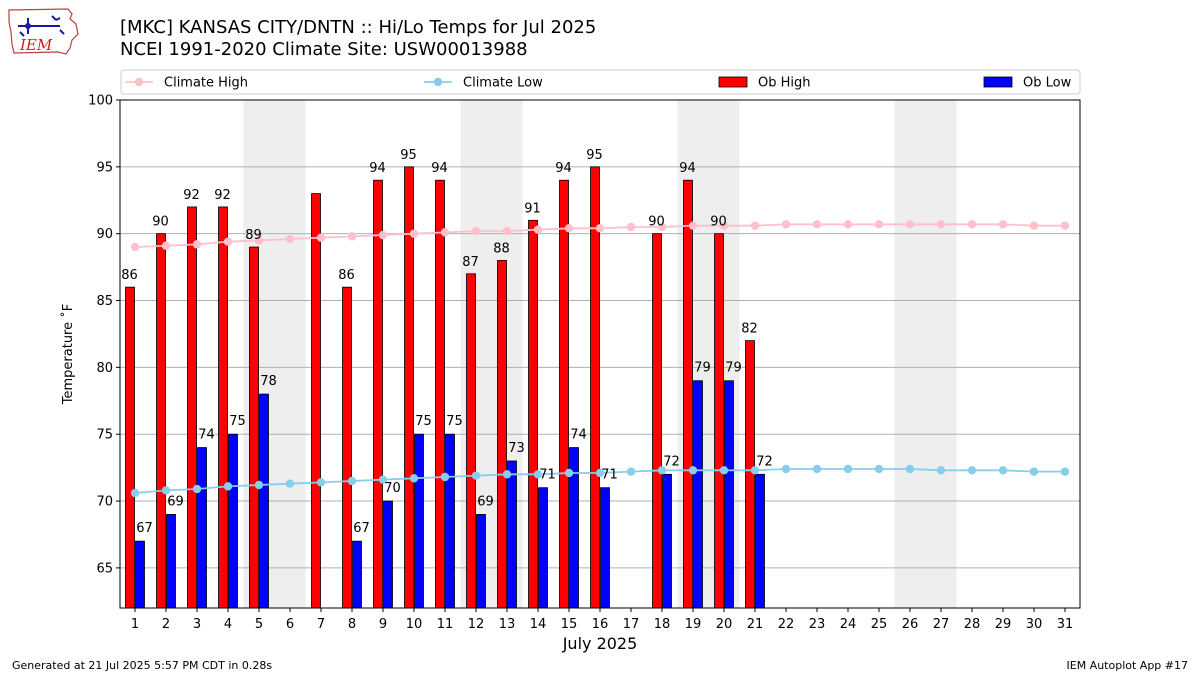 The width and height of the screenshot is (1200, 675). What do you see at coordinates (507, 624) in the screenshot?
I see `x-tick-label: 13` at bounding box center [507, 624].